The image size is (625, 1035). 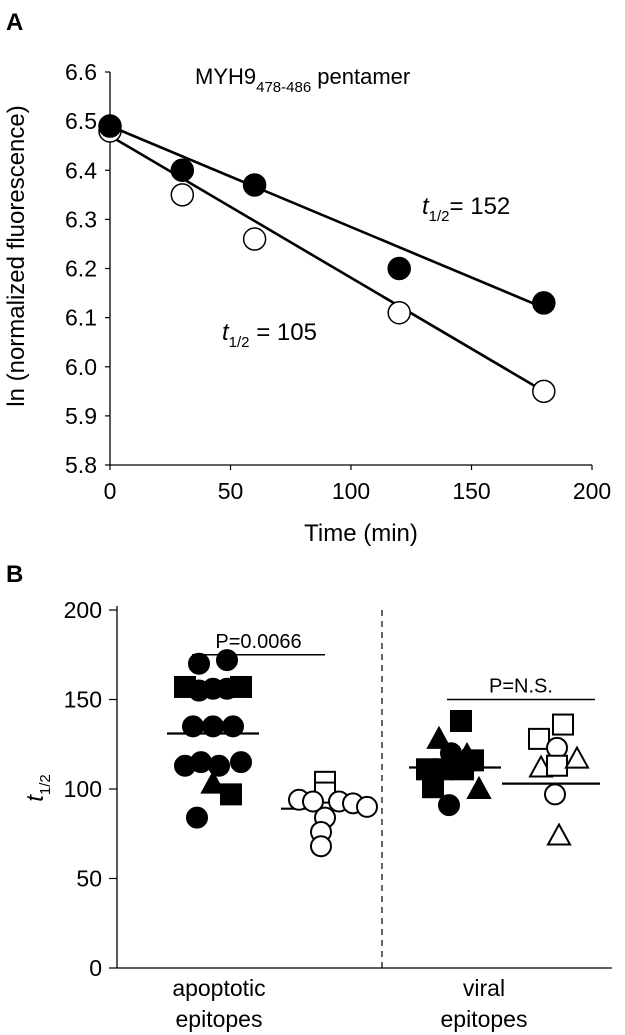 I want to click on significance-label-viral: P=N.S., so click(x=521, y=687).